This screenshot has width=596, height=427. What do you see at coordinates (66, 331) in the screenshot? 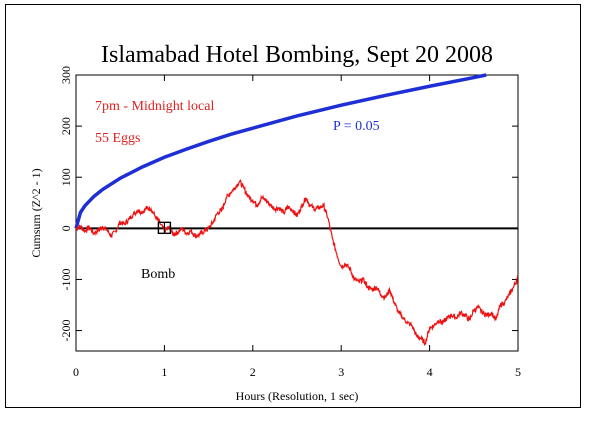
I see `y-tick-label: -200` at bounding box center [66, 331].